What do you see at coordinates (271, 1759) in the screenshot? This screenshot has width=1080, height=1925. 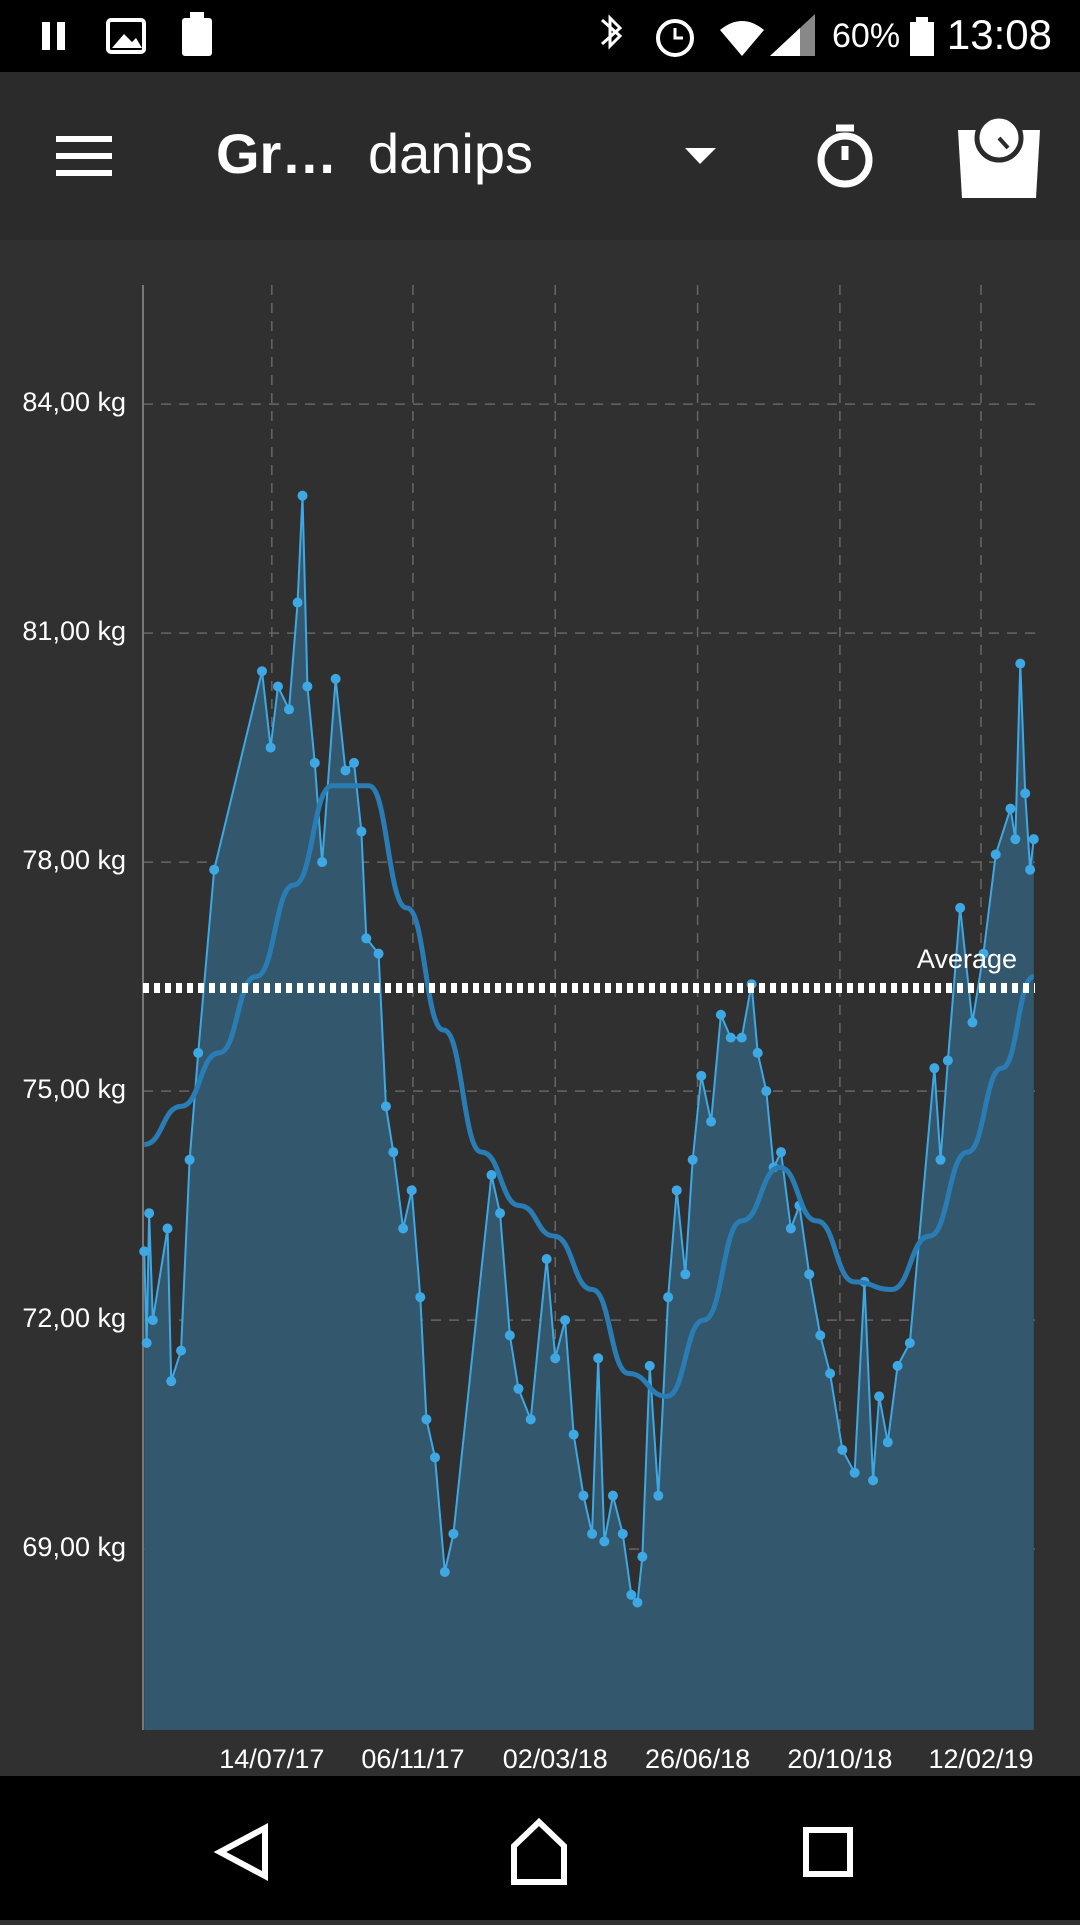 I see `x-tick-label: 14/07/17` at bounding box center [271, 1759].